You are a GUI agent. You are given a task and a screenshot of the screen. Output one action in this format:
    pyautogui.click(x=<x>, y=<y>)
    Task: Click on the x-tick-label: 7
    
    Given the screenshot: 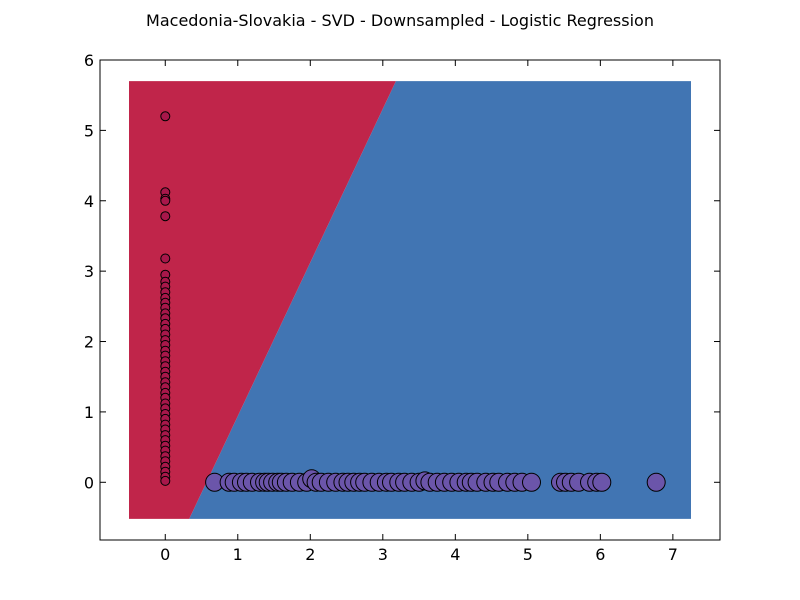 What is the action you would take?
    pyautogui.click(x=673, y=554)
    